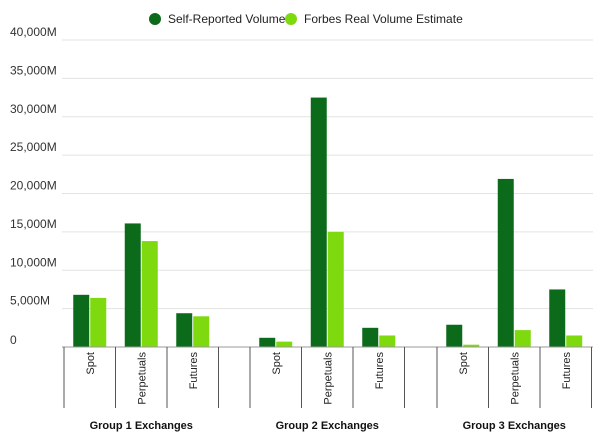 This screenshot has height=445, width=607. What do you see at coordinates (13, 340) in the screenshot?
I see `y-tick-label: 0` at bounding box center [13, 340].